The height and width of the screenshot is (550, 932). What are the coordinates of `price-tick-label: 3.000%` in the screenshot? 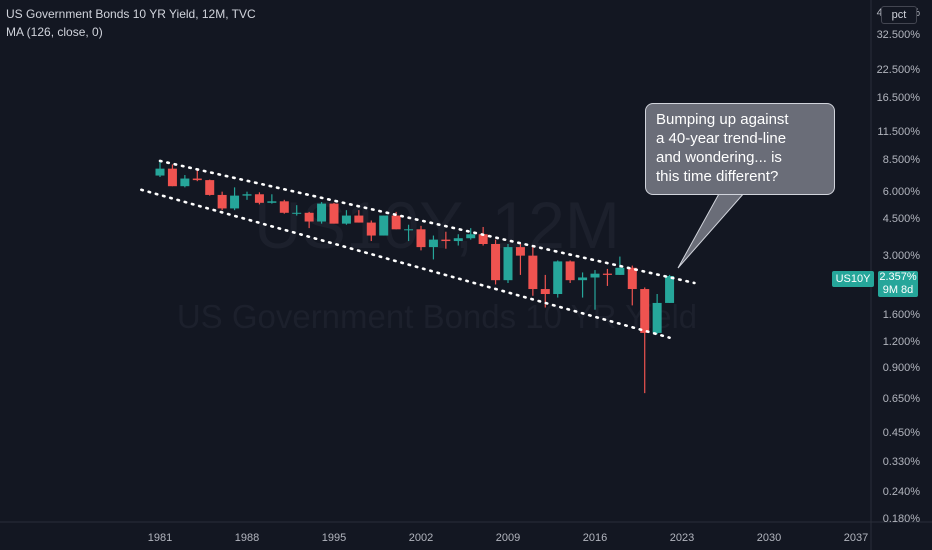 It's located at (902, 256).